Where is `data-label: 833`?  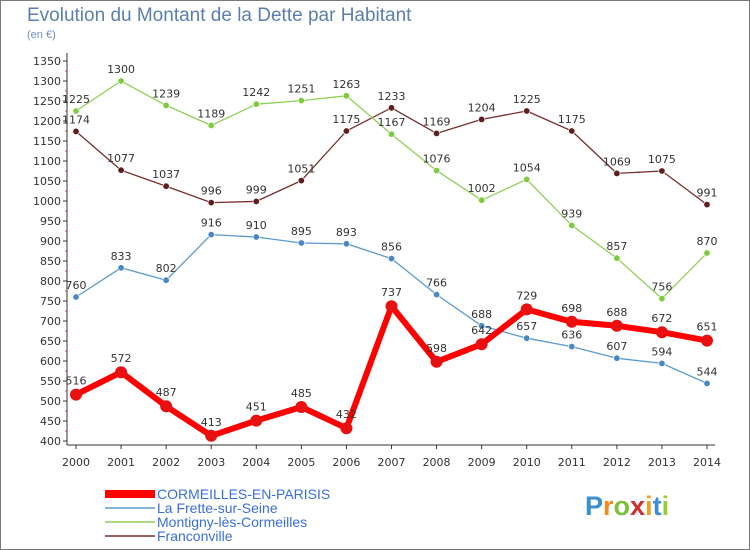 data-label: 833 is located at coordinates (121, 256).